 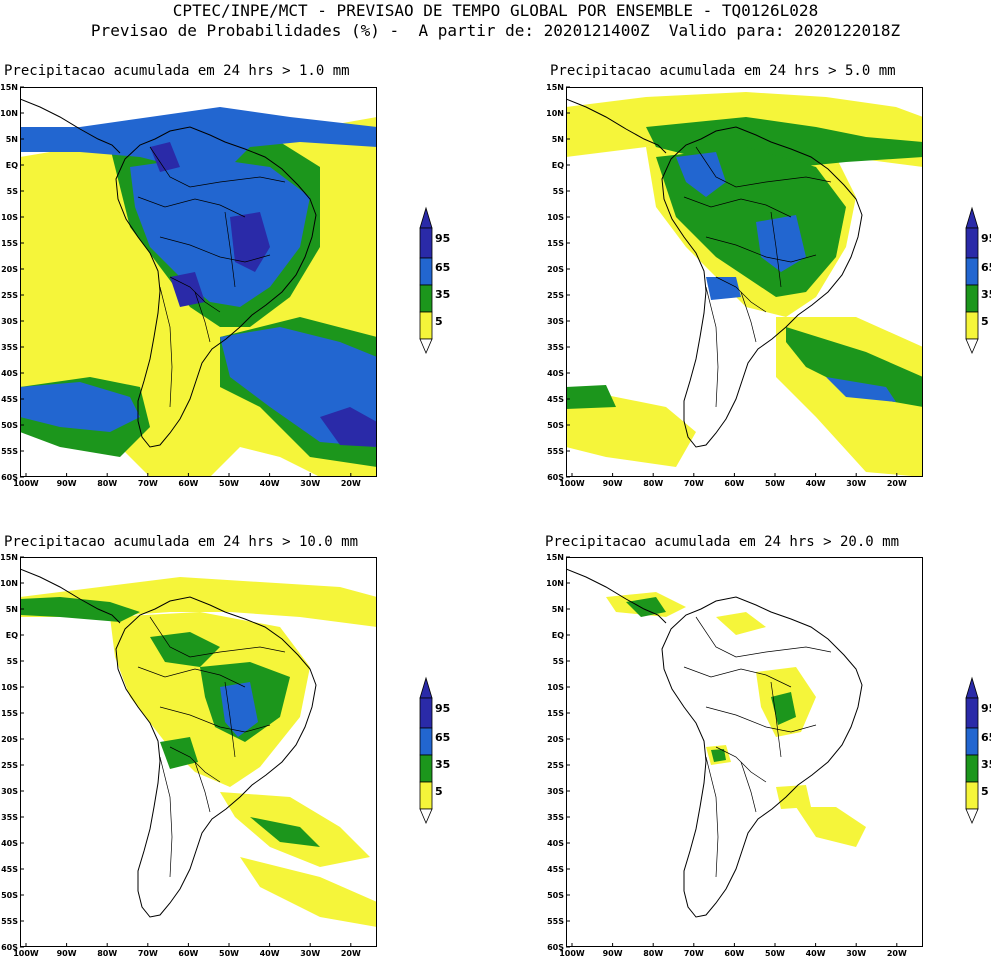 I want to click on lat-tick-label: 40S, so click(x=555, y=373).